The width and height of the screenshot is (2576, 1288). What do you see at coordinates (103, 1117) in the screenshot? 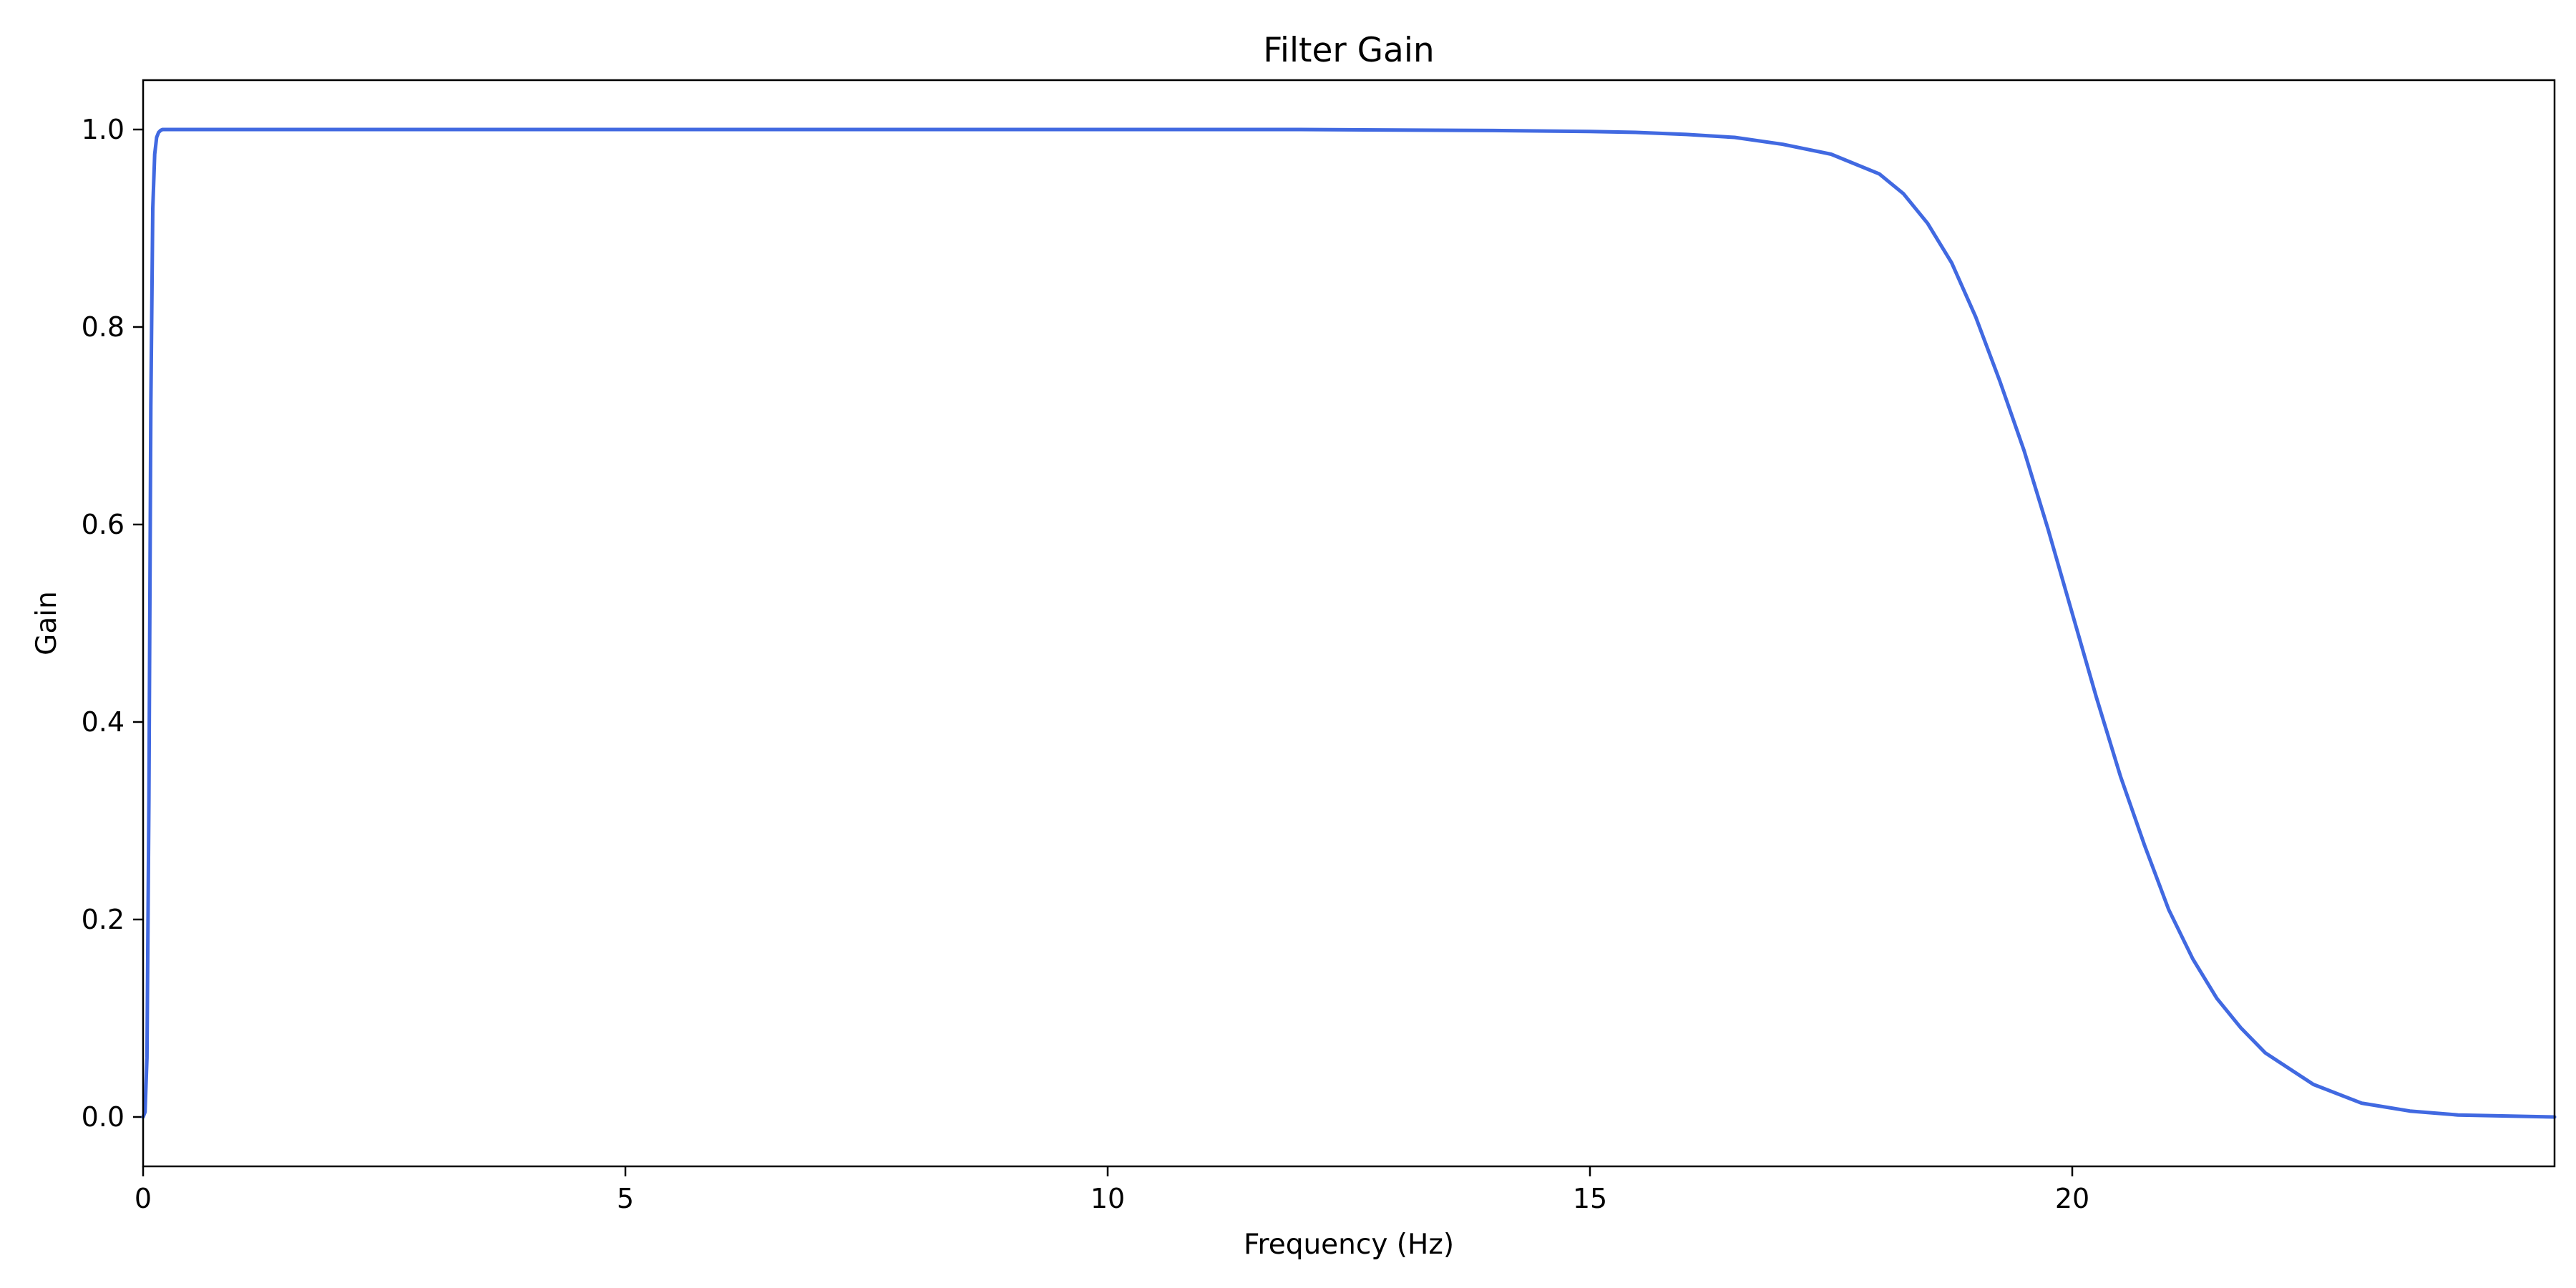
I see `y-tick-label: 0.0` at bounding box center [103, 1117].